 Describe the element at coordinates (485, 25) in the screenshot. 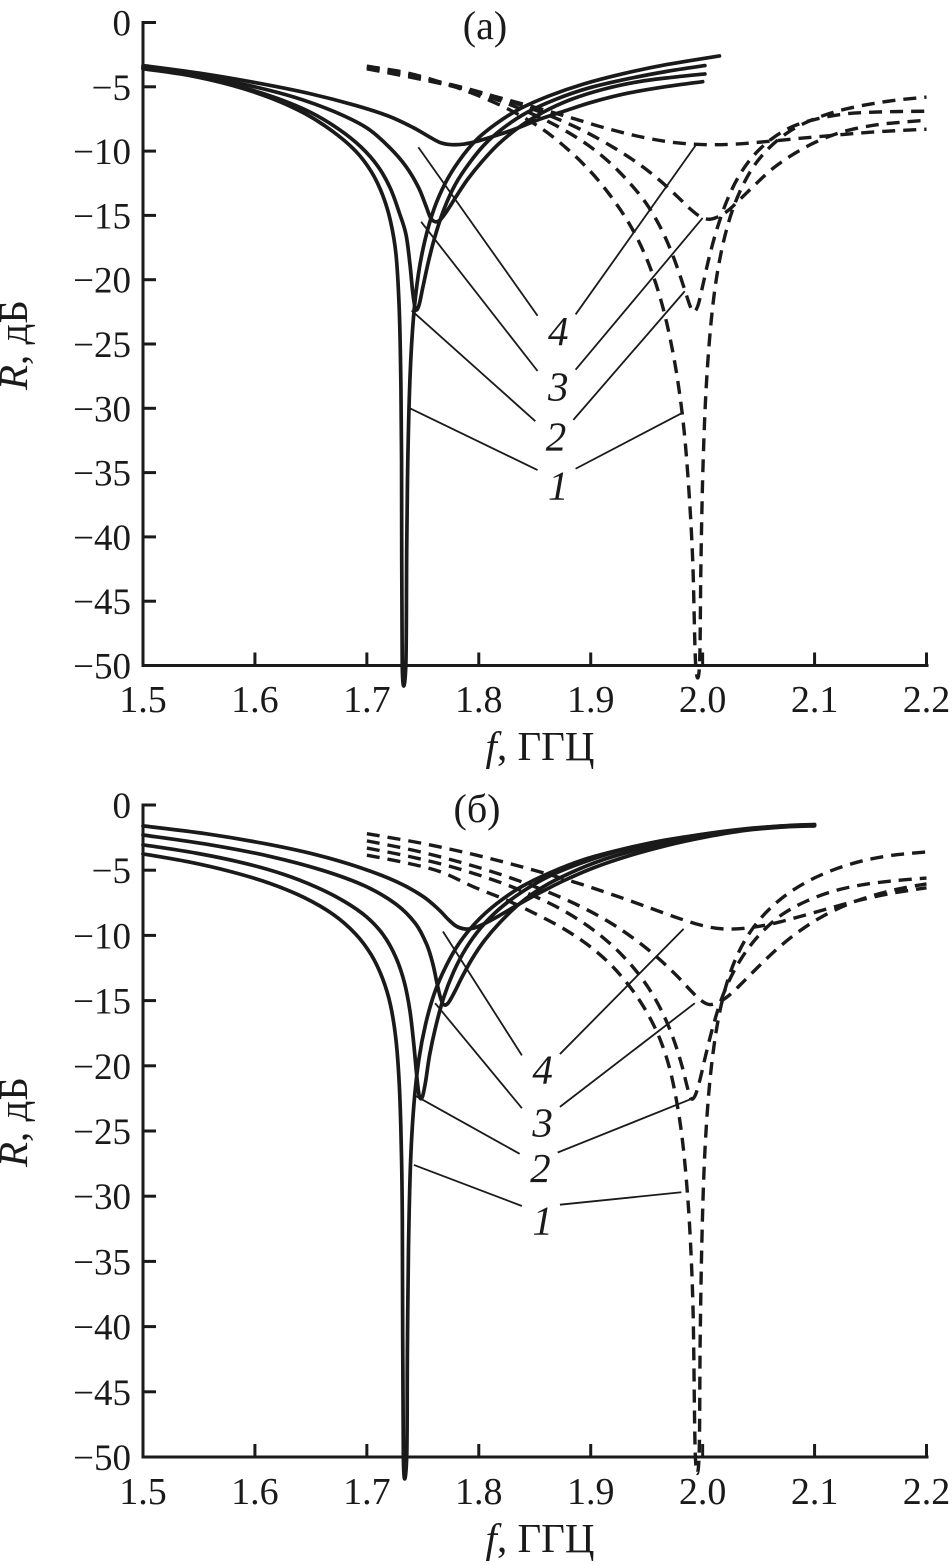

I see `panel-title: (а)` at that location.